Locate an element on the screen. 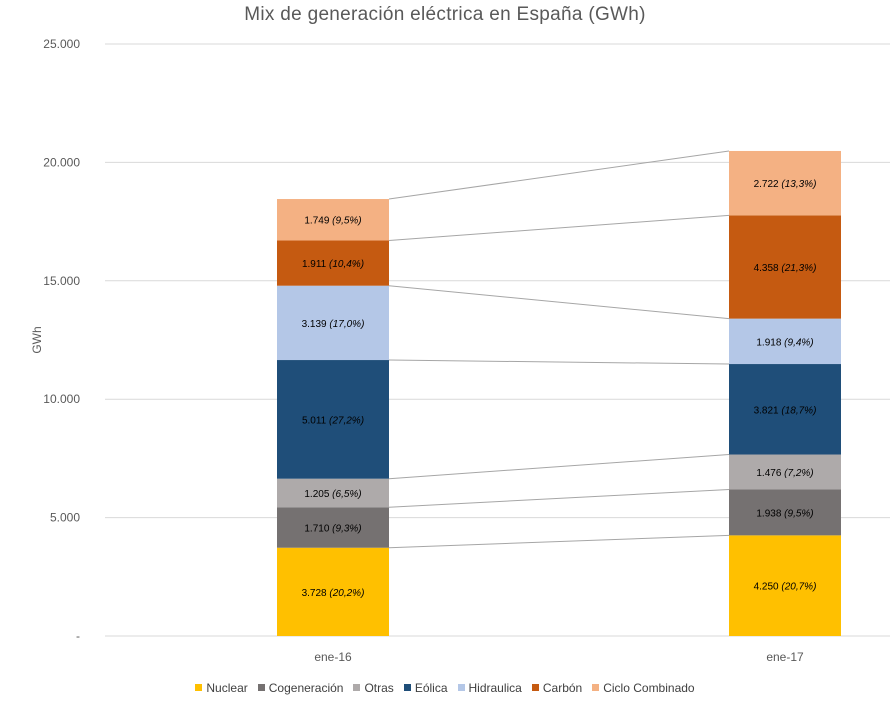 The height and width of the screenshot is (707, 890). data-label-value: 1.938 is located at coordinates (770, 513).